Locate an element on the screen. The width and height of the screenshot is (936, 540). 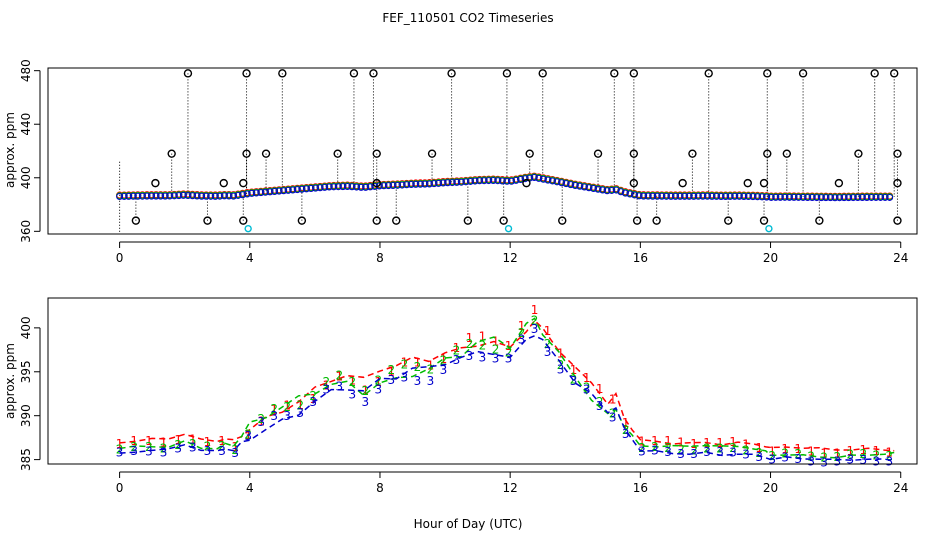
bottom-panel-x-tick-label: 12 is located at coordinates (510, 488).